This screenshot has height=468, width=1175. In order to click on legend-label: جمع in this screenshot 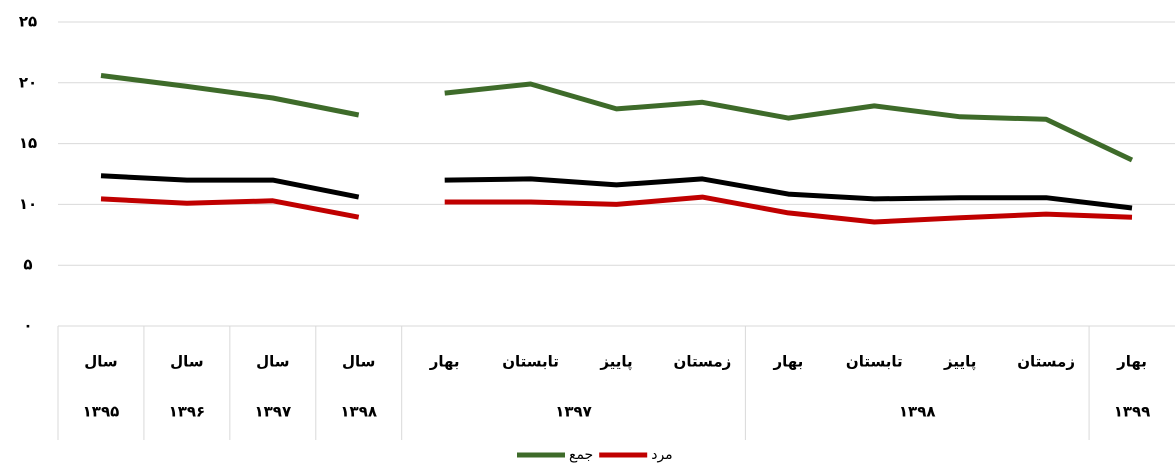, I will do `click(581, 455)`.